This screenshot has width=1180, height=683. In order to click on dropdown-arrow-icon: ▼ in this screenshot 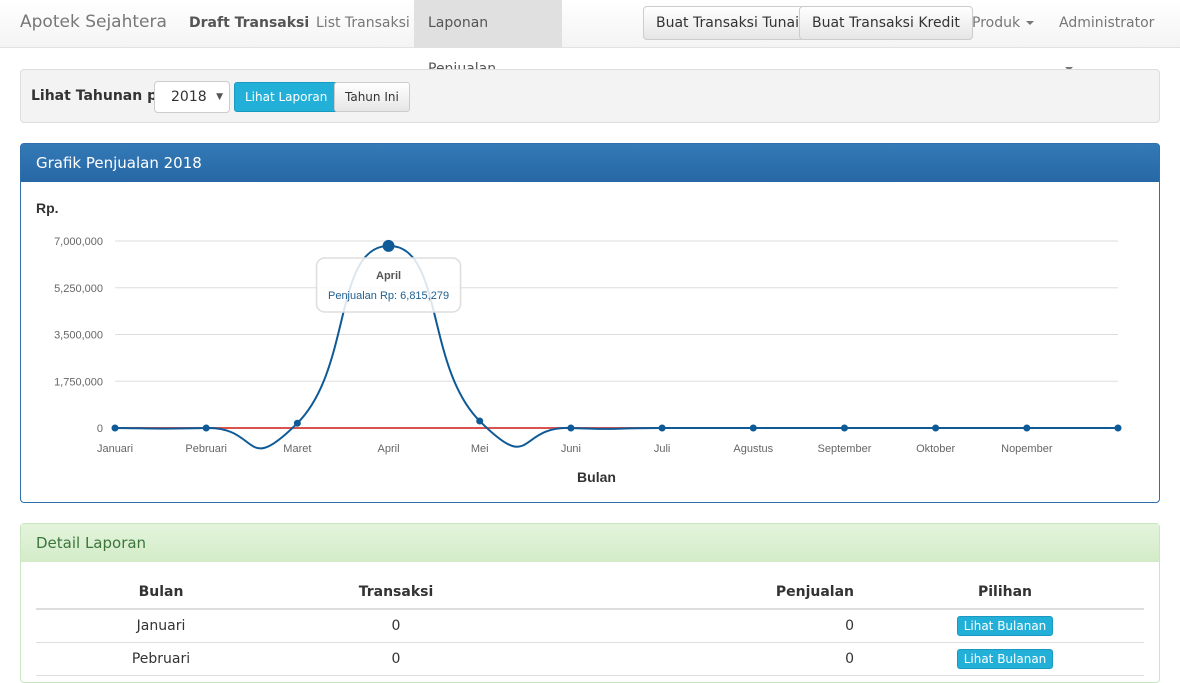, I will do `click(219, 97)`.